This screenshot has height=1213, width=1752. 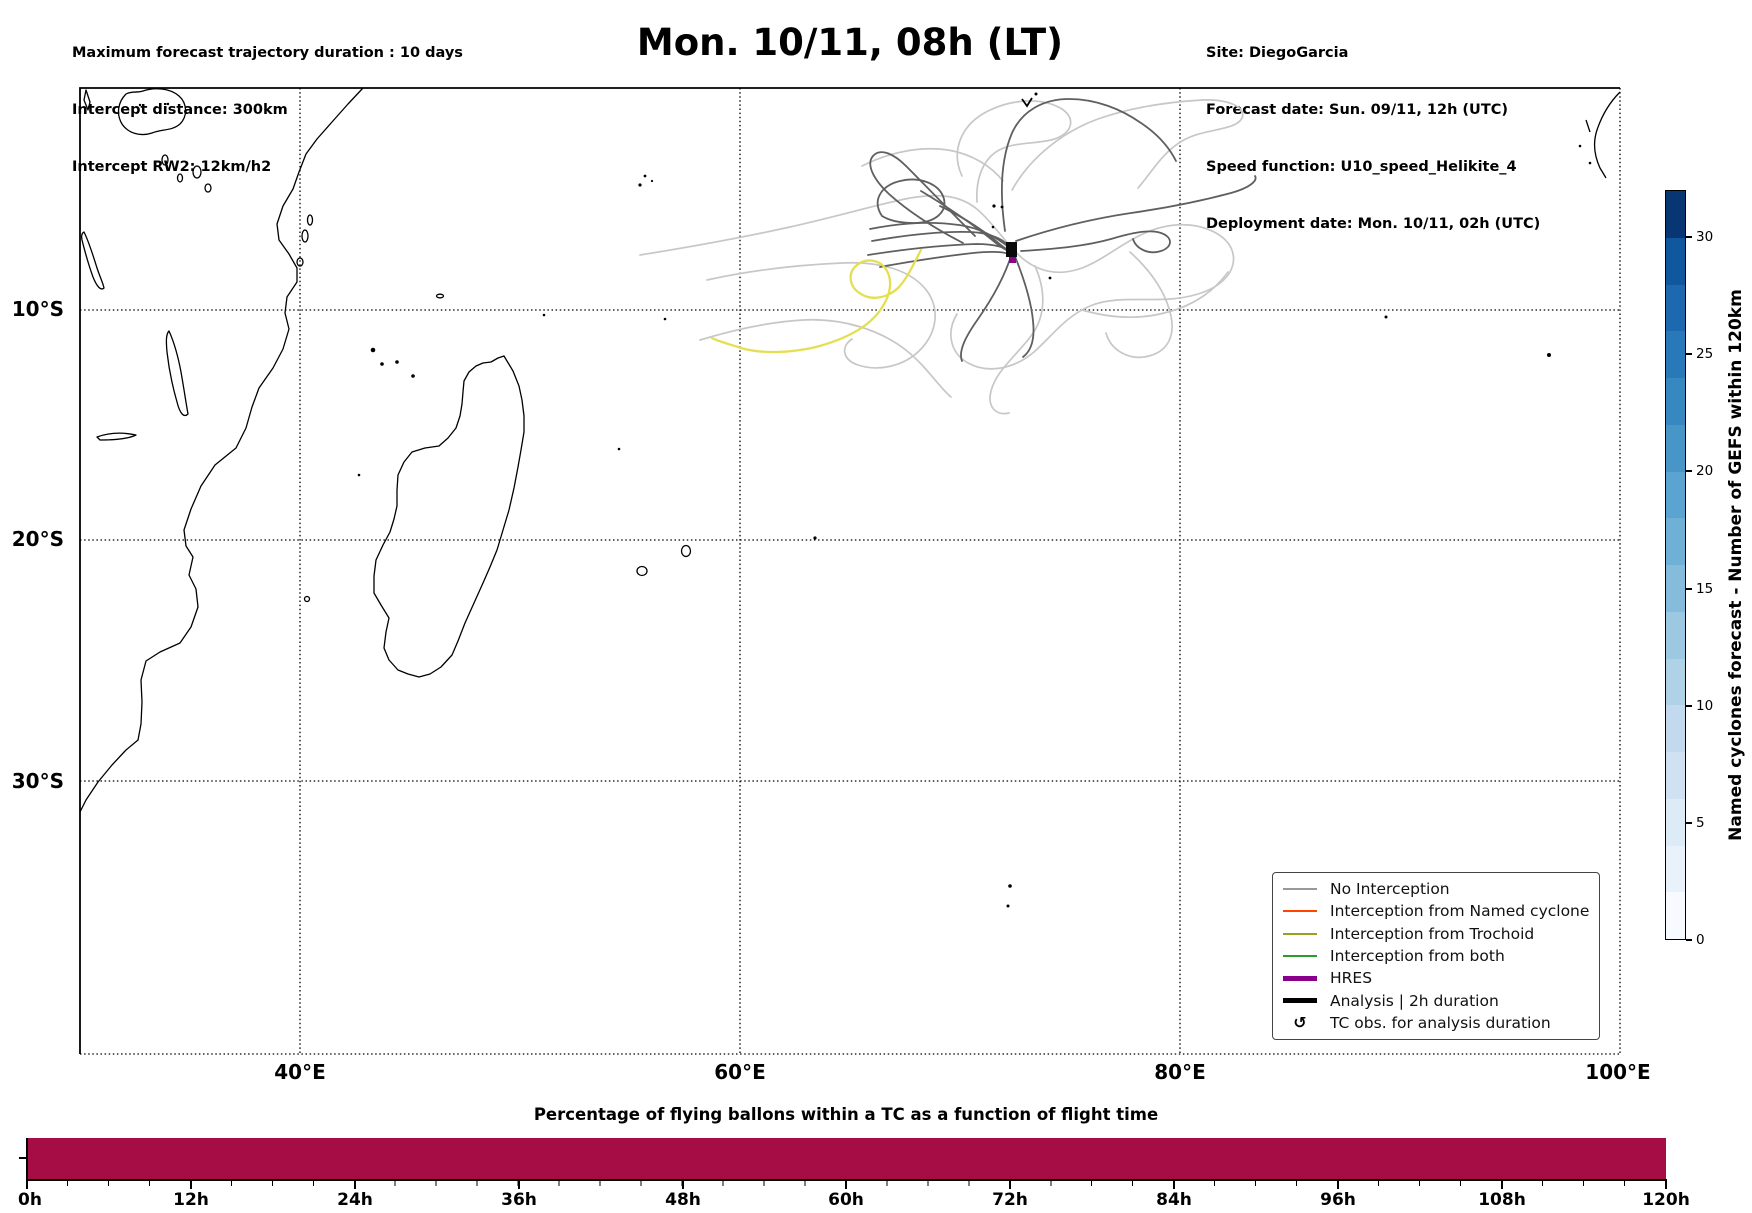 What do you see at coordinates (1300, 1001) in the screenshot?
I see `black-line-swatch` at bounding box center [1300, 1001].